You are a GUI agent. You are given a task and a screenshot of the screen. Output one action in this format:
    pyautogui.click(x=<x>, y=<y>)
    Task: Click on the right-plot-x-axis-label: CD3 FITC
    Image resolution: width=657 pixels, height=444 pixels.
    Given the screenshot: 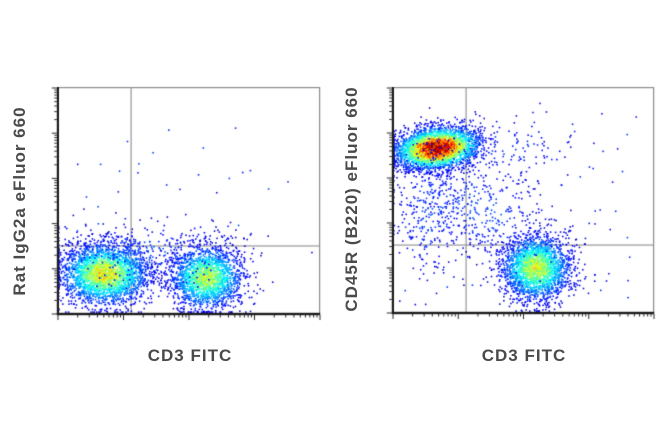 What is the action you would take?
    pyautogui.click(x=524, y=355)
    